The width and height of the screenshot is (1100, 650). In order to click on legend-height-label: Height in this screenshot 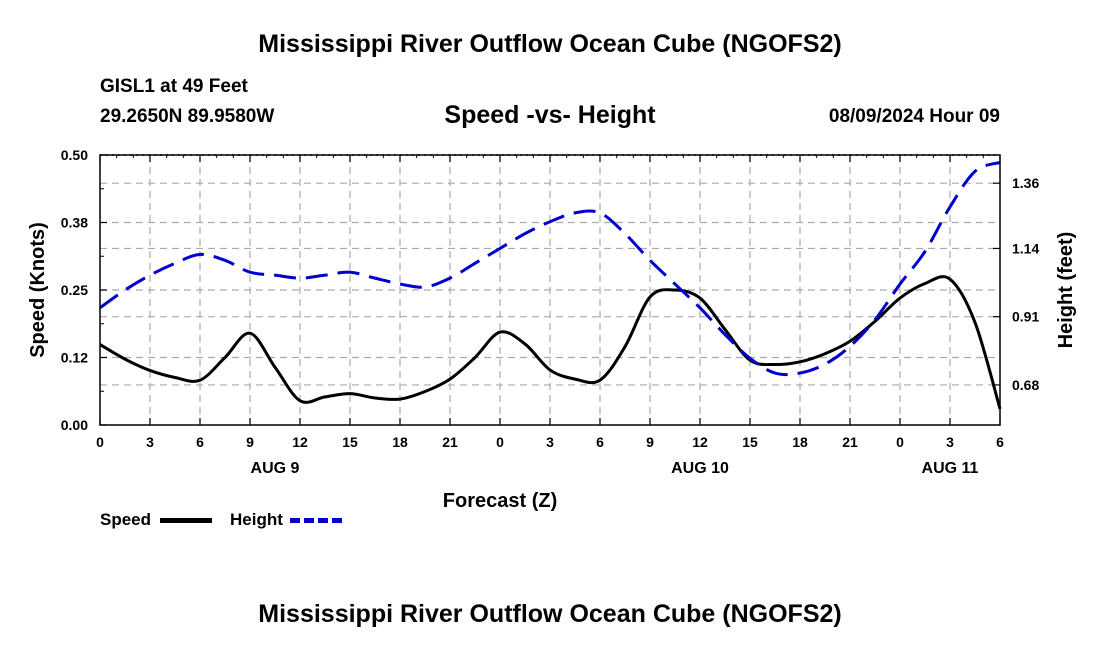, I will do `click(256, 519)`.